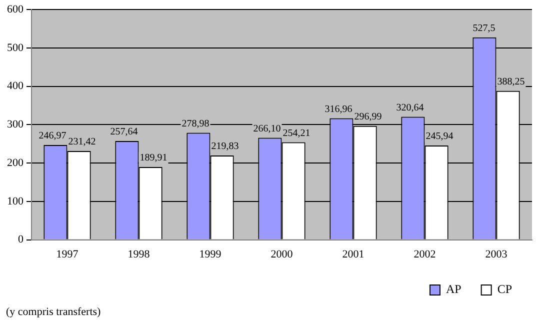  What do you see at coordinates (15, 162) in the screenshot?
I see `y-tick-label: 200` at bounding box center [15, 162].